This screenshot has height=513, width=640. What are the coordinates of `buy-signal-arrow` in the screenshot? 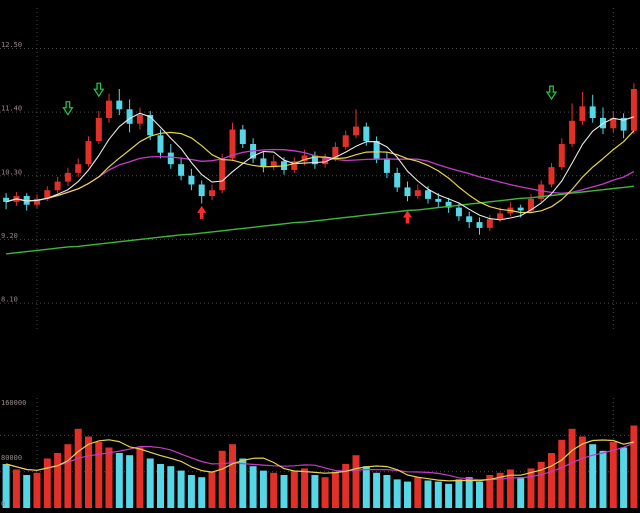 It's located at (408, 217).